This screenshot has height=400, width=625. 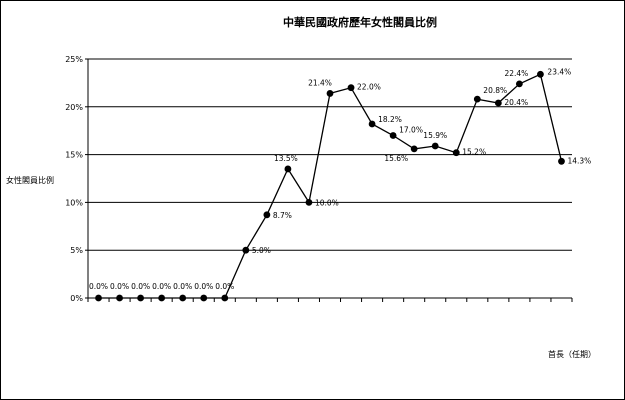 I want to click on data-label: 21.4%, so click(x=320, y=82).